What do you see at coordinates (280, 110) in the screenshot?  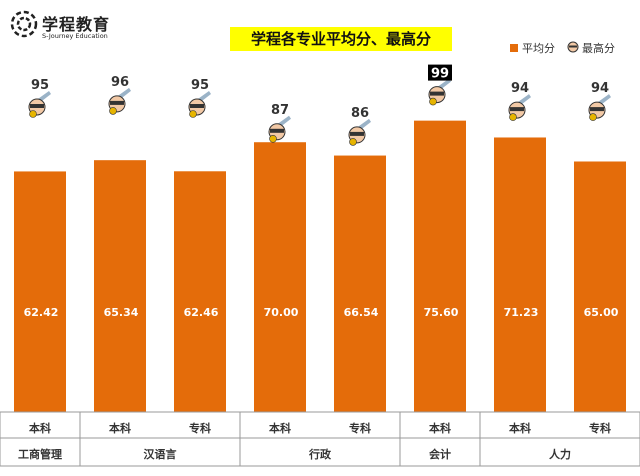 I see `max-label-3: 87` at bounding box center [280, 110].